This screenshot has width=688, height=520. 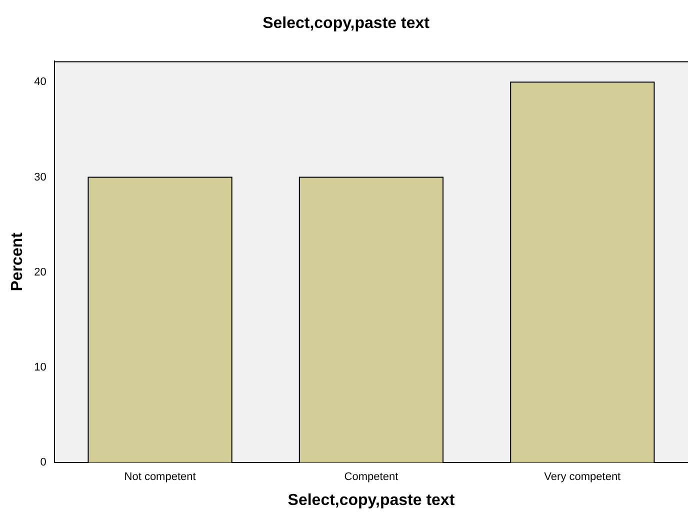 I want to click on y-tick-label: 30, so click(x=40, y=177).